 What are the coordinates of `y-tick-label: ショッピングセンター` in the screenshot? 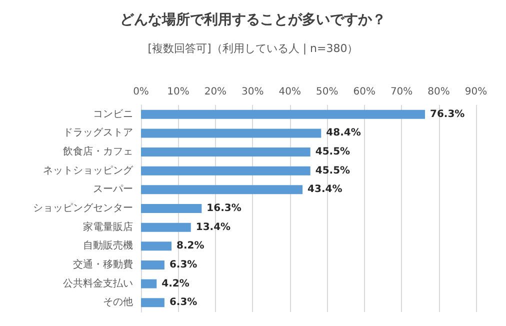 It's located at (83, 208).